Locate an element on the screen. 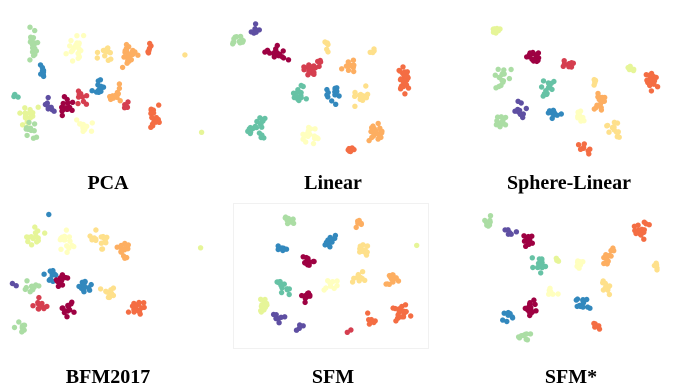 This screenshot has width=678, height=389. caption-sfm: SFM is located at coordinates (333, 377).